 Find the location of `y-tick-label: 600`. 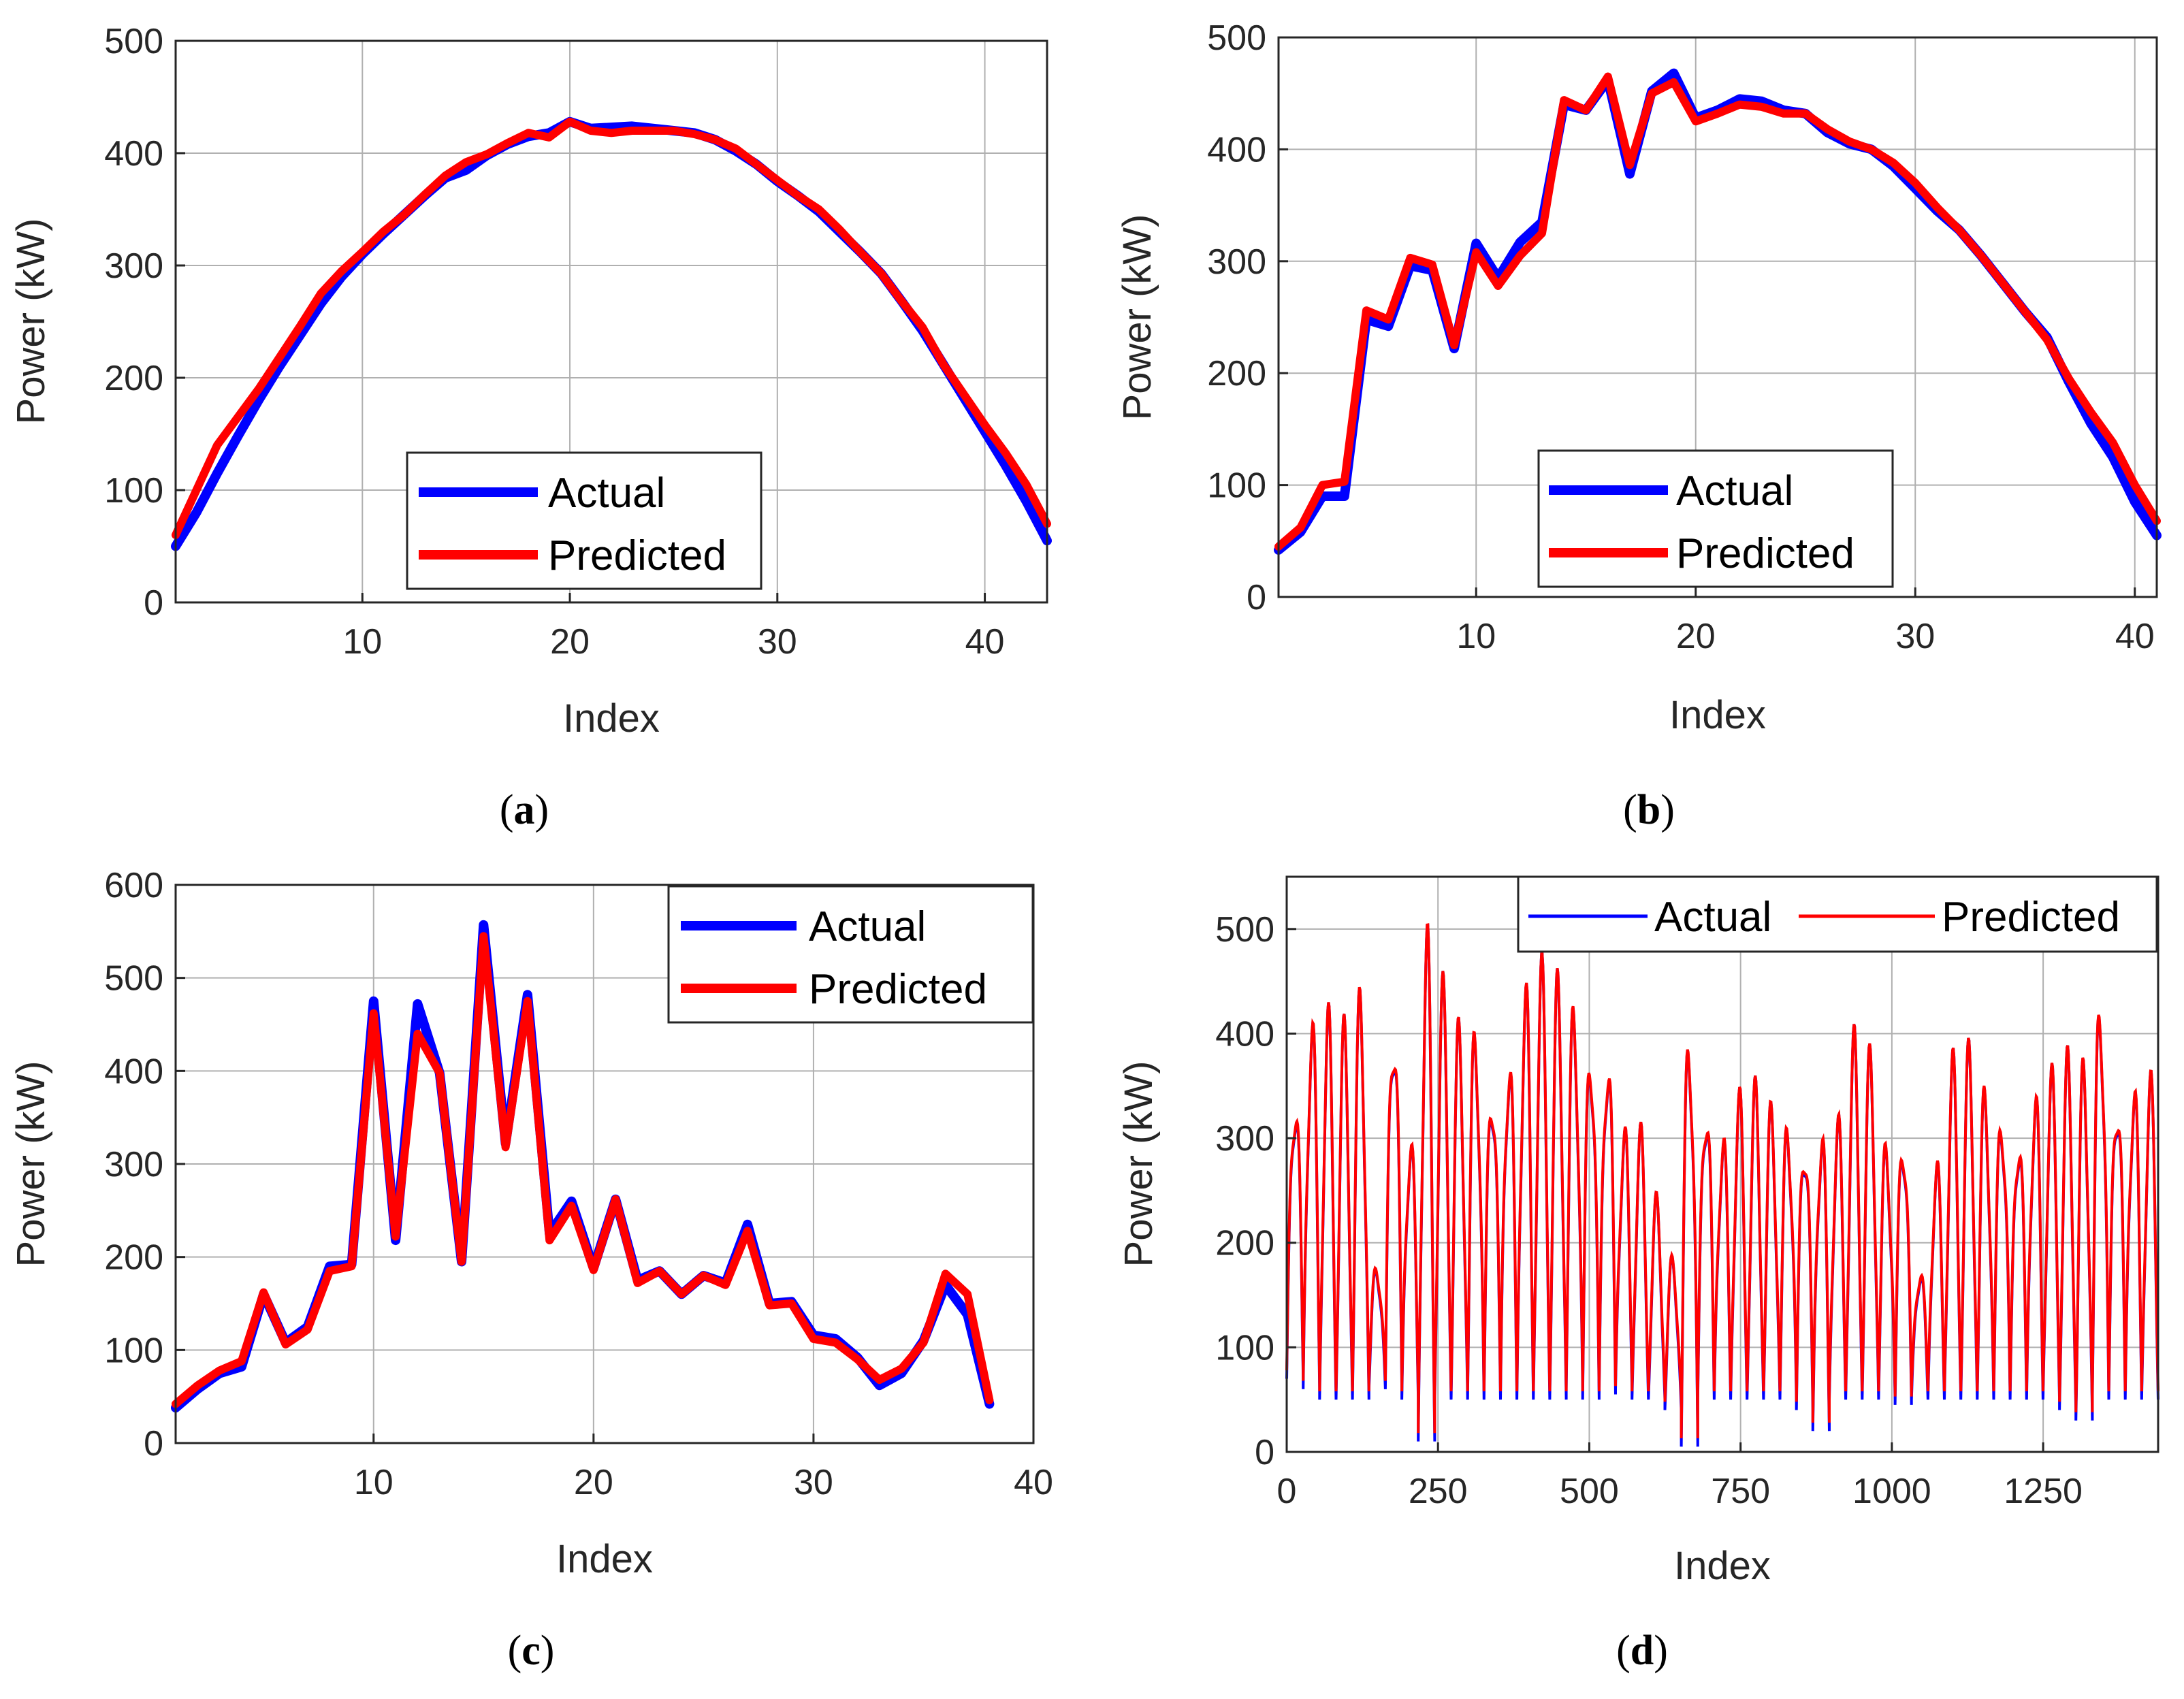

y-tick-label: 600 is located at coordinates (133, 885).